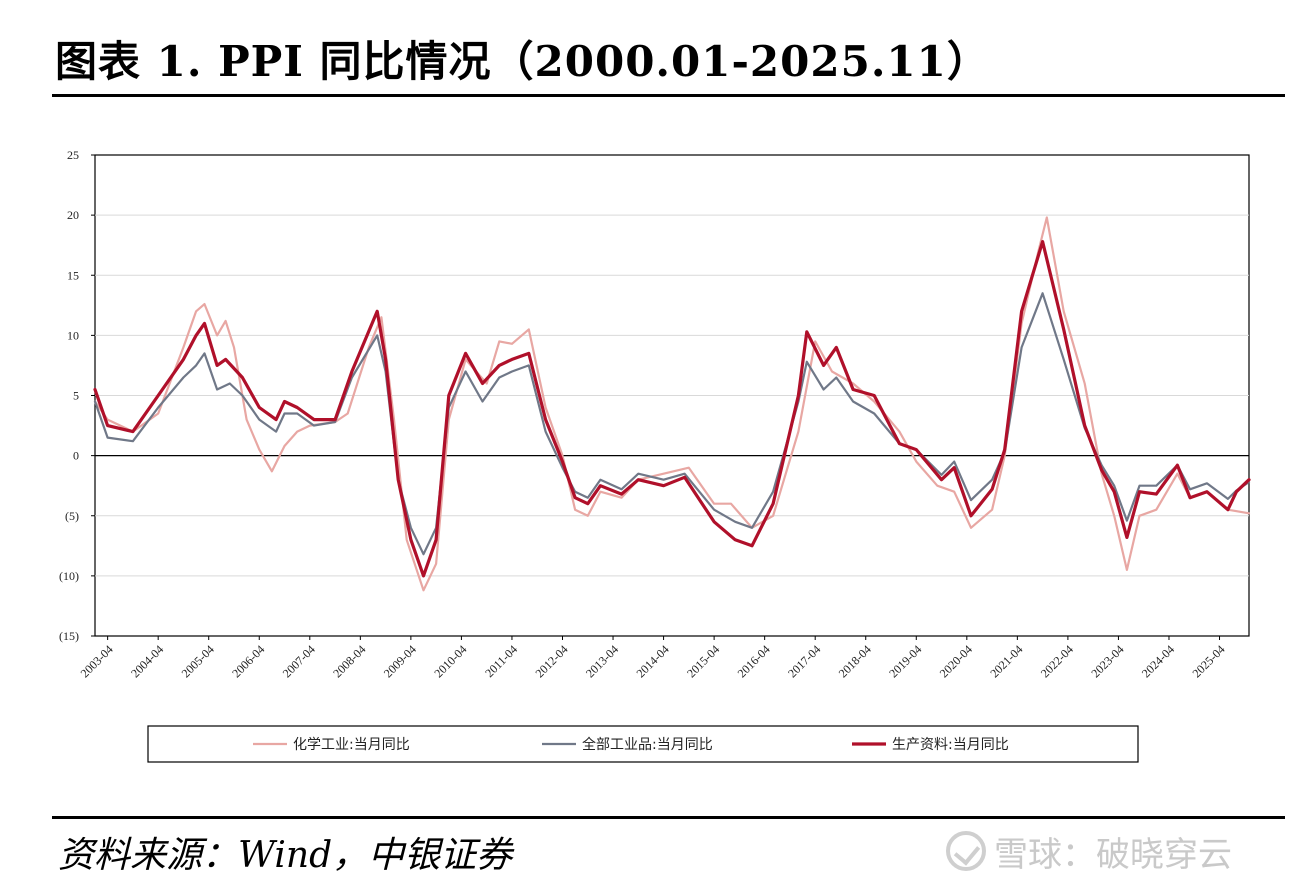 The image size is (1306, 890). I want to click on y-tick-label: 25, so click(73, 155).